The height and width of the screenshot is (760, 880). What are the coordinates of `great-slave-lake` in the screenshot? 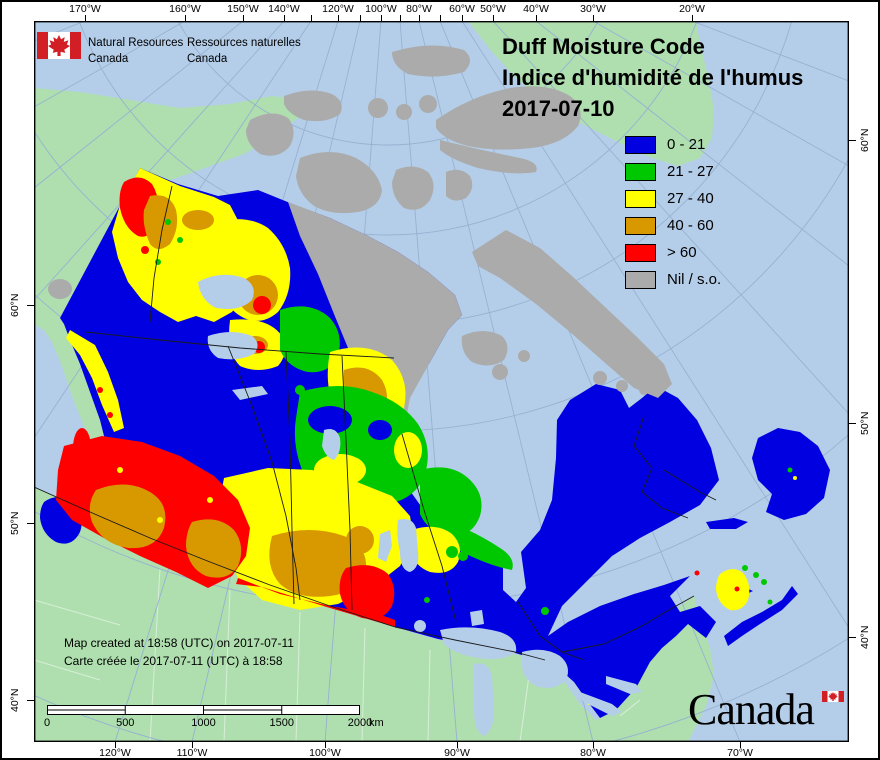 It's located at (232, 346).